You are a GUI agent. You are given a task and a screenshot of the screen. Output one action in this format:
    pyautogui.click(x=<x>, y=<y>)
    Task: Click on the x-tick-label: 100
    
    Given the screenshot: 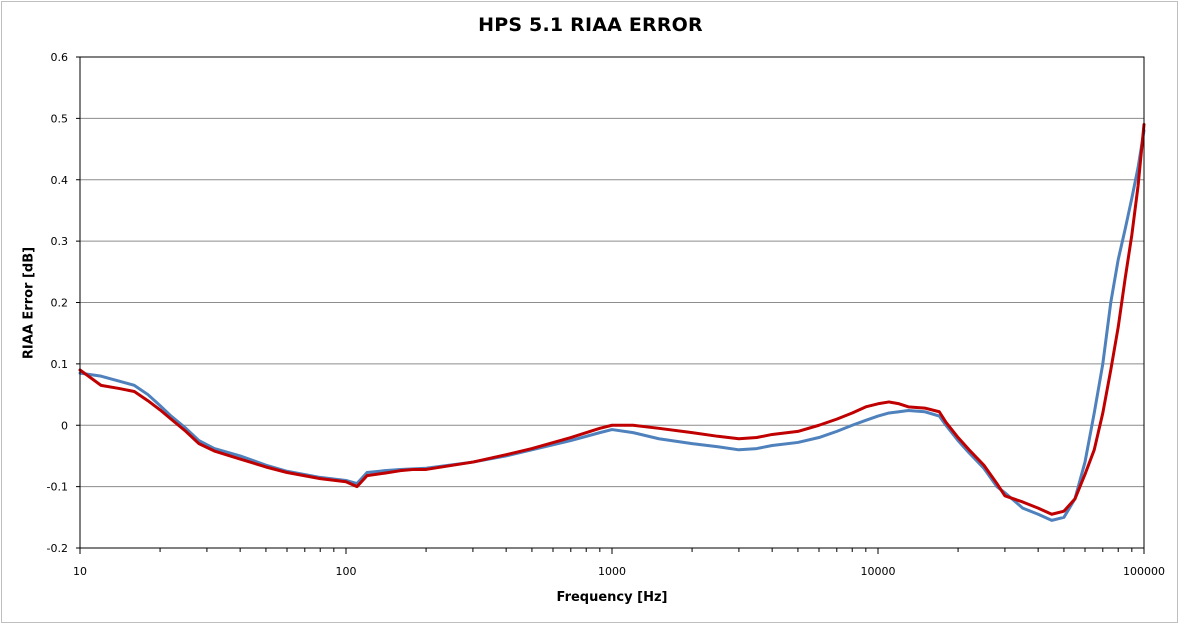 What is the action you would take?
    pyautogui.click(x=346, y=571)
    